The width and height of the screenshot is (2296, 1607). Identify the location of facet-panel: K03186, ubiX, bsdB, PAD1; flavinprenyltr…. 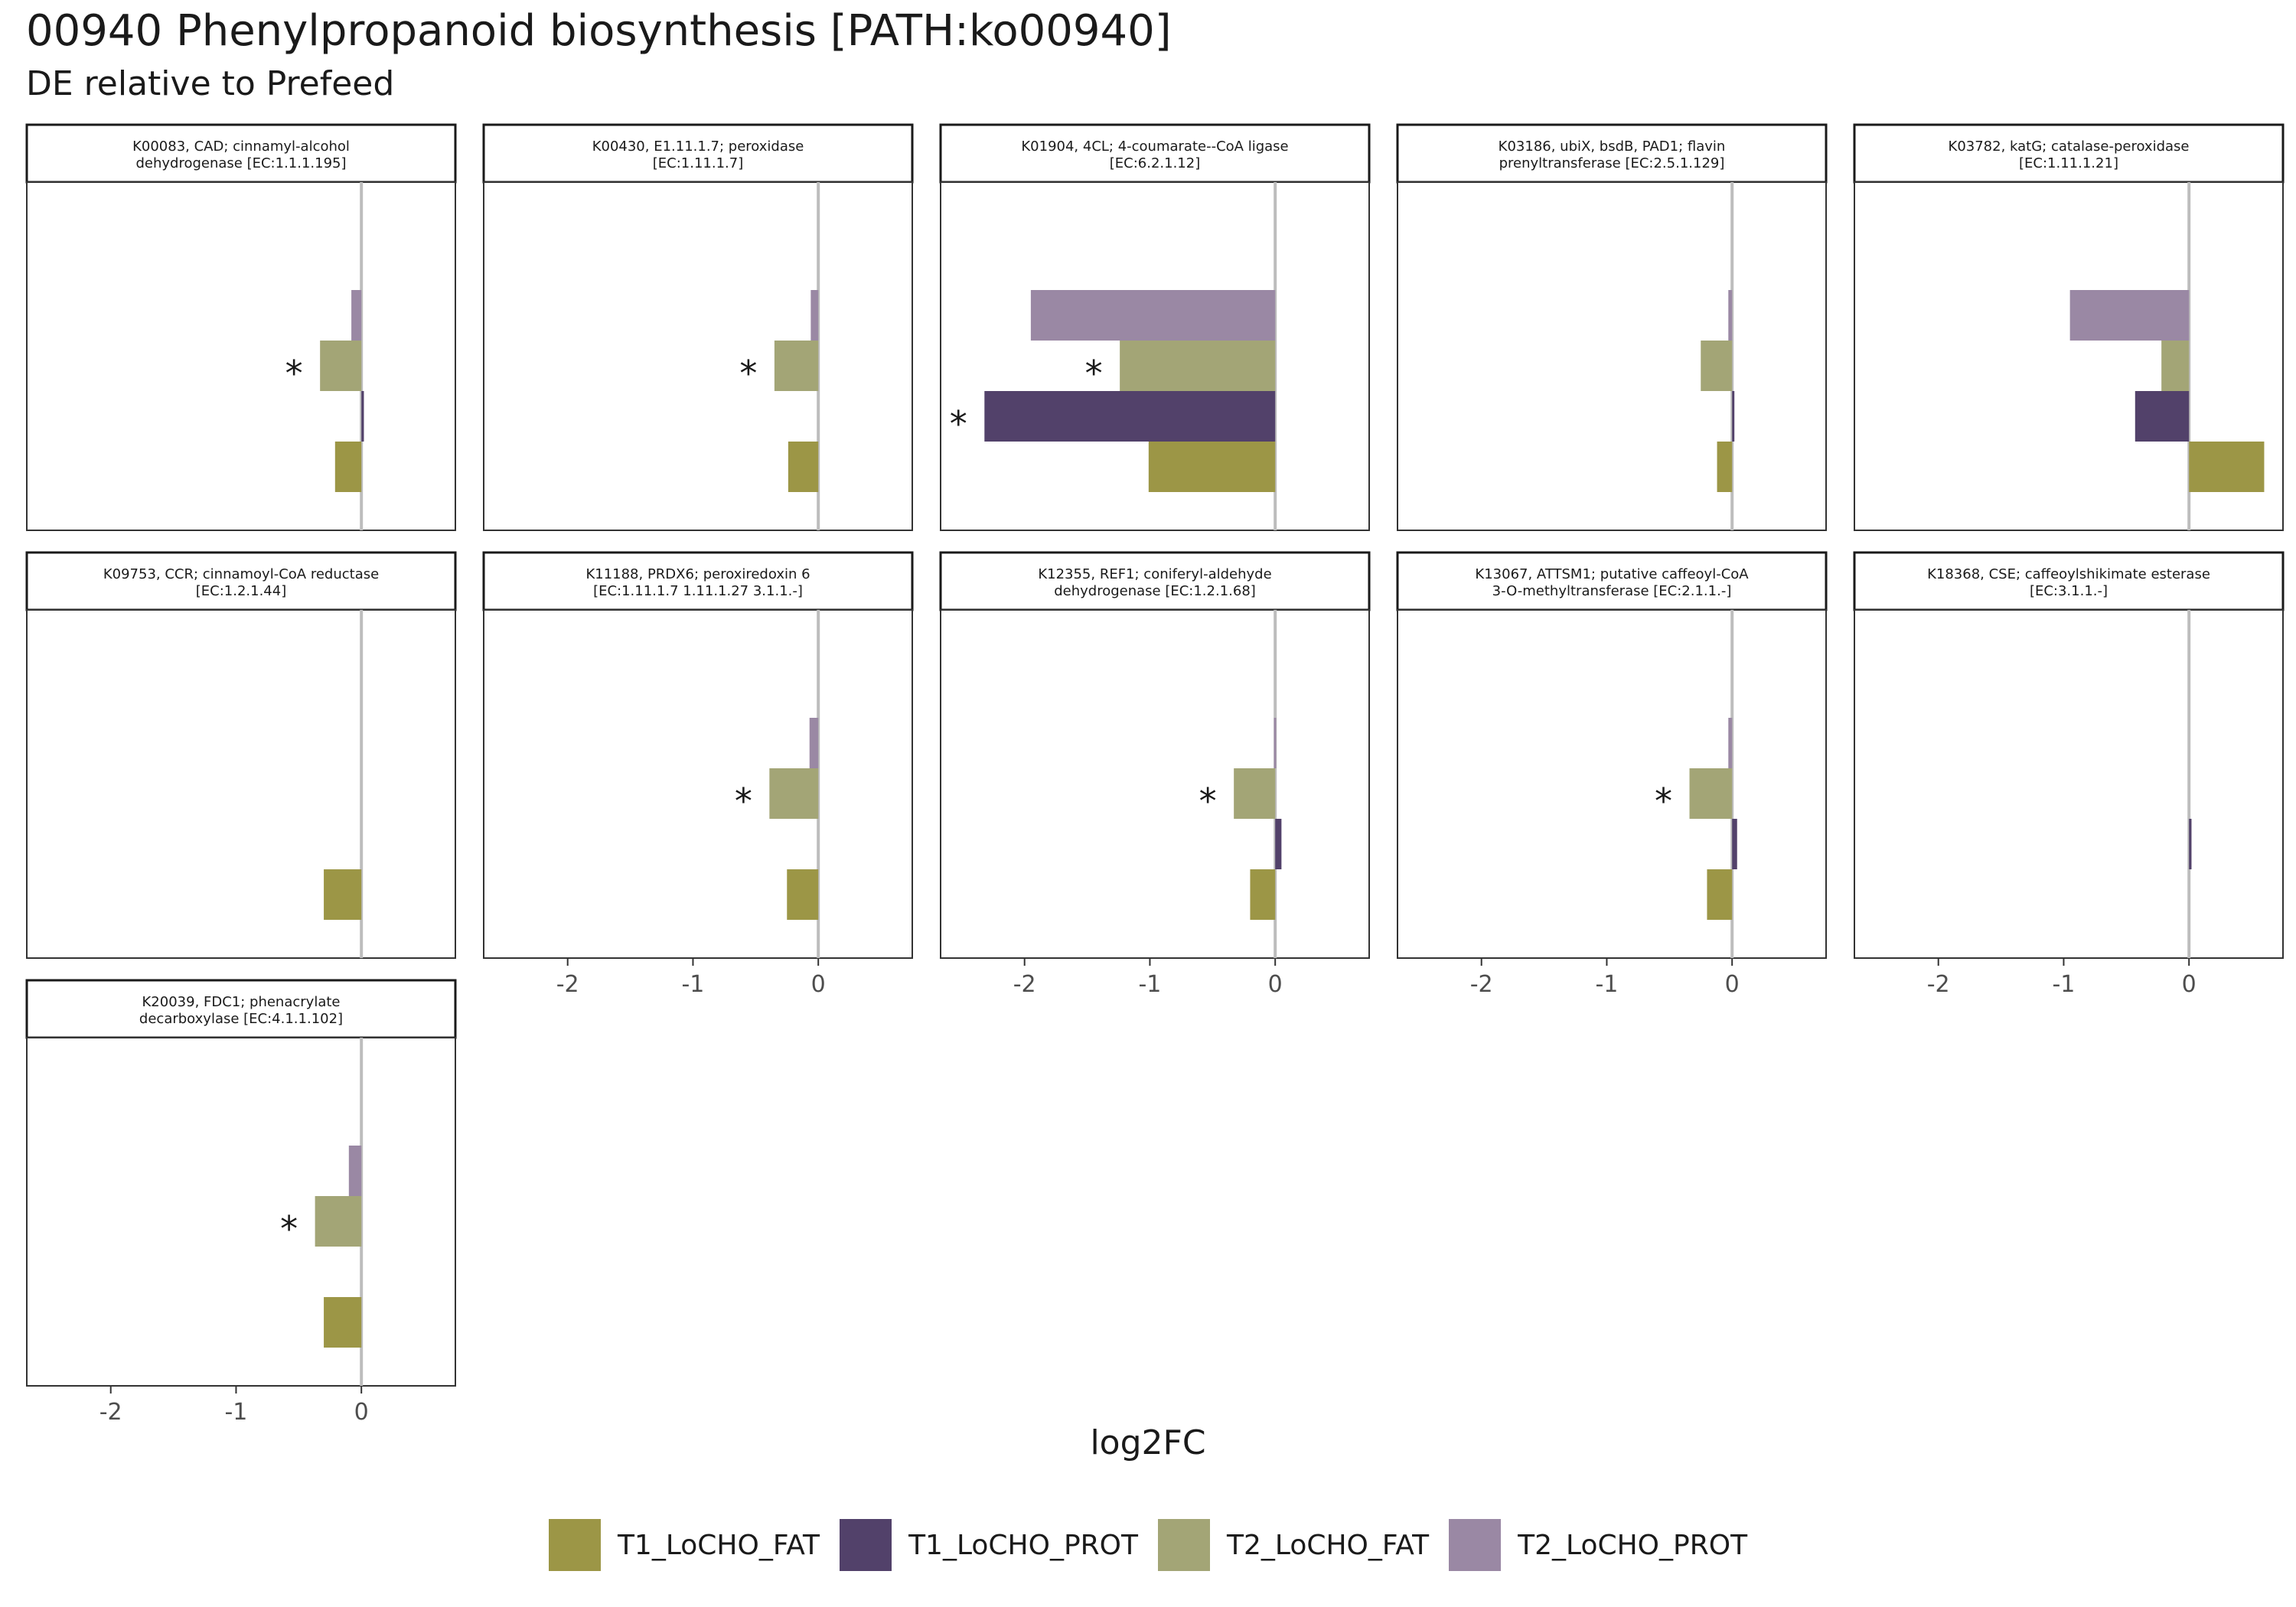
(1612, 327).